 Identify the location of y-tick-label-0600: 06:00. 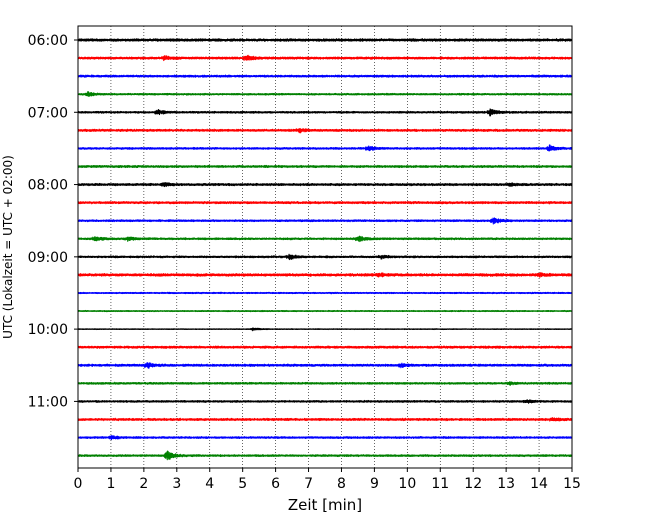
(48, 41).